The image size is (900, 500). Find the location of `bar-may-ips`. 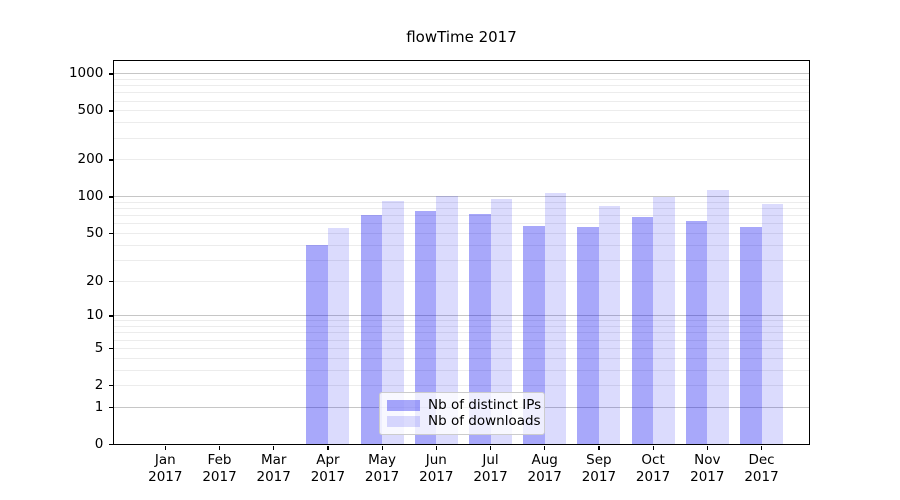

bar-may-ips is located at coordinates (371, 329).